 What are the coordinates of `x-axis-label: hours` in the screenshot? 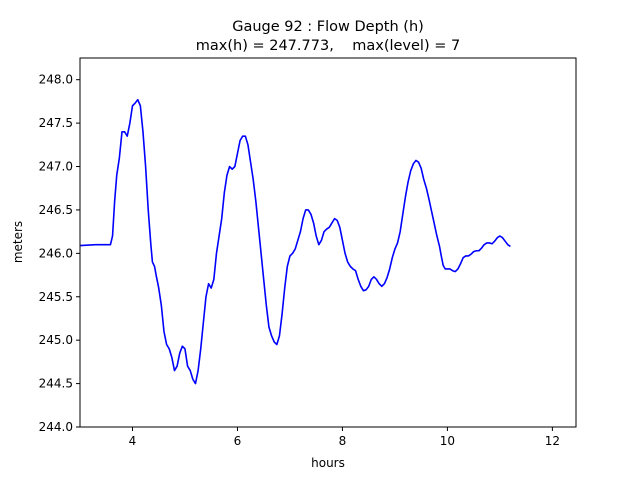 It's located at (328, 463).